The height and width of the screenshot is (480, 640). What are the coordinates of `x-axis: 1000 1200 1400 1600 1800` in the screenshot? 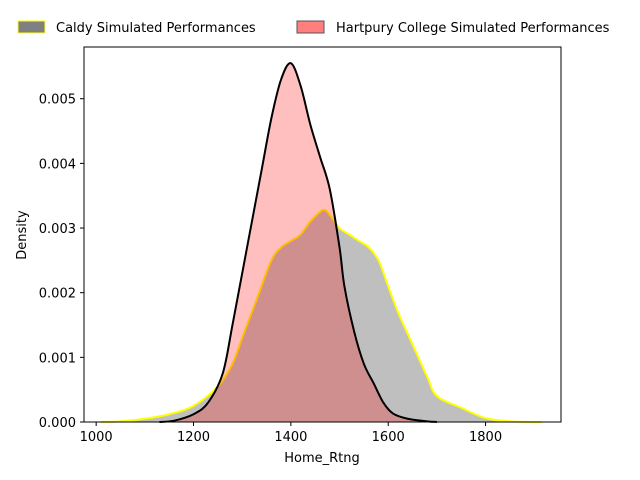 It's located at (291, 433).